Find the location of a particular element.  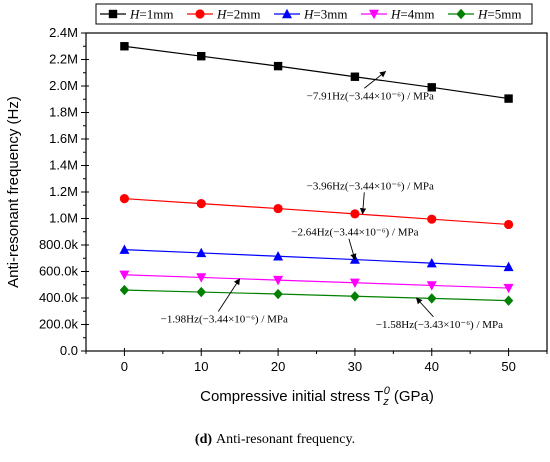

y-tick-label: 400.0k is located at coordinates (59, 297).